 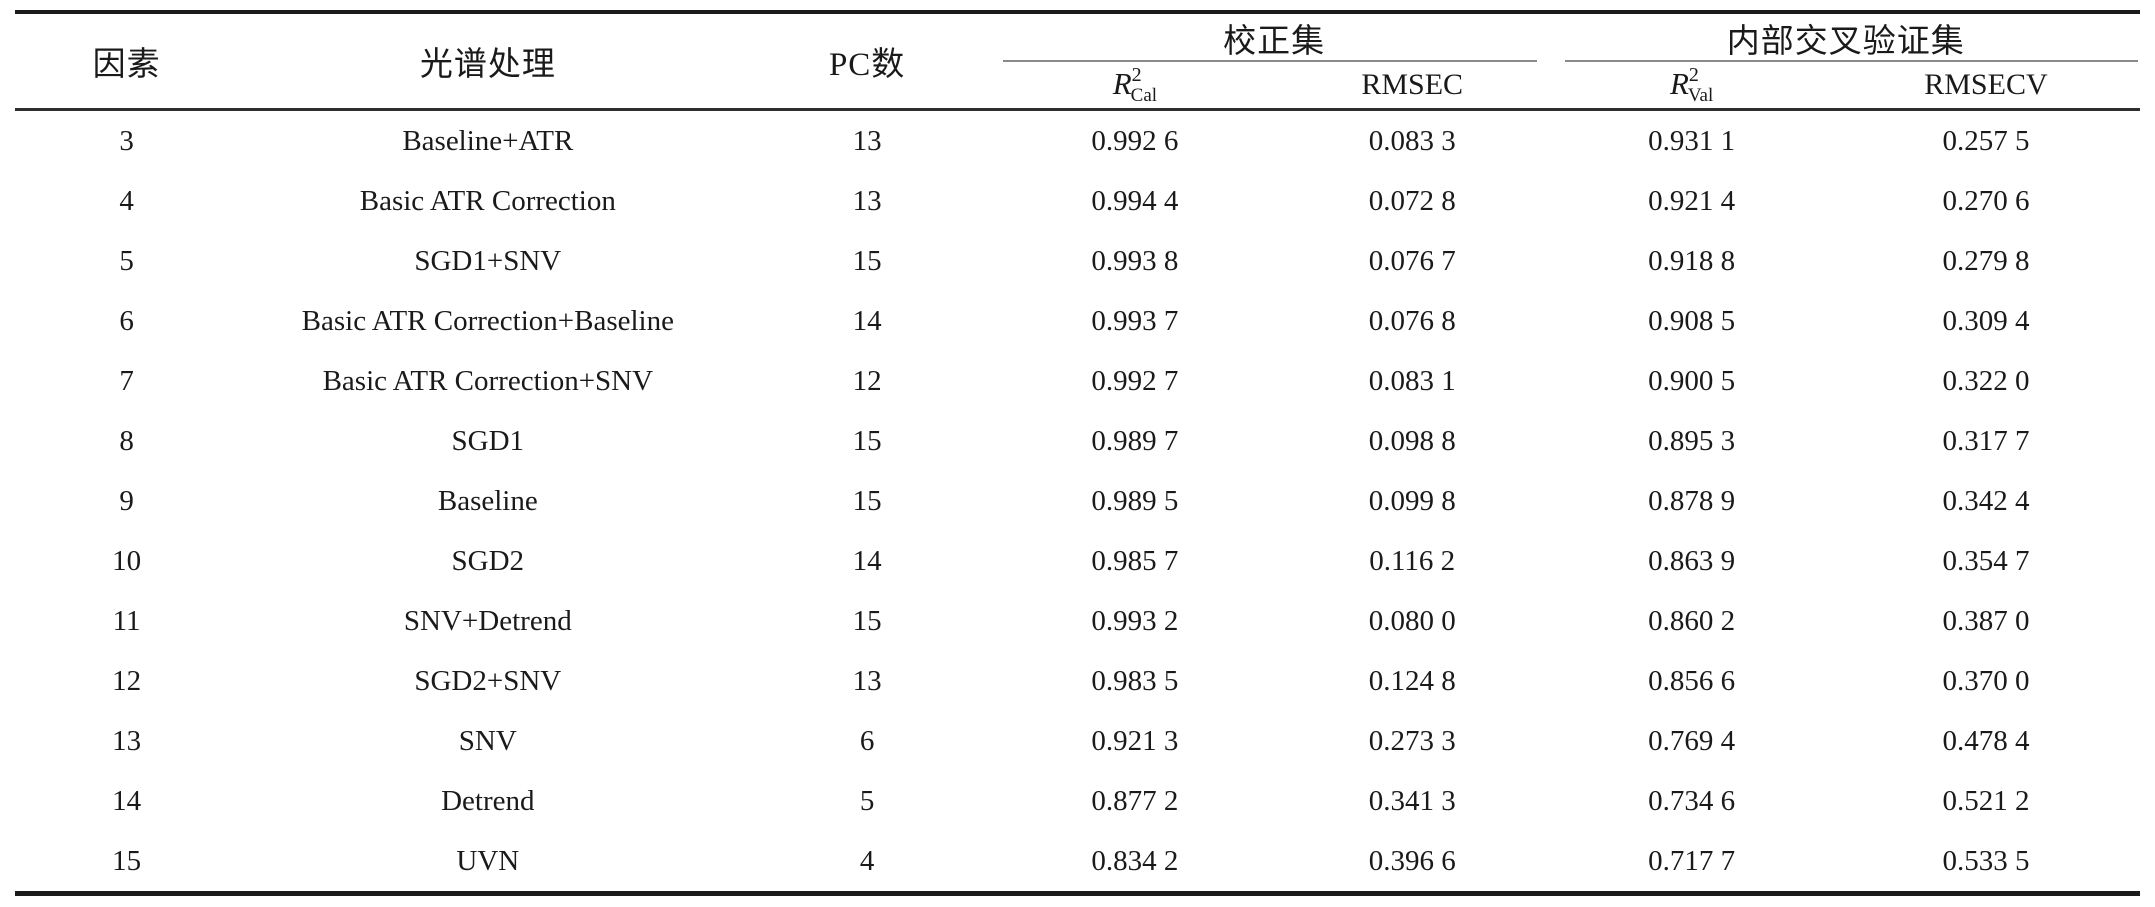 What do you see at coordinates (1692, 620) in the screenshot?
I see `cell-r2val: 0.860 2` at bounding box center [1692, 620].